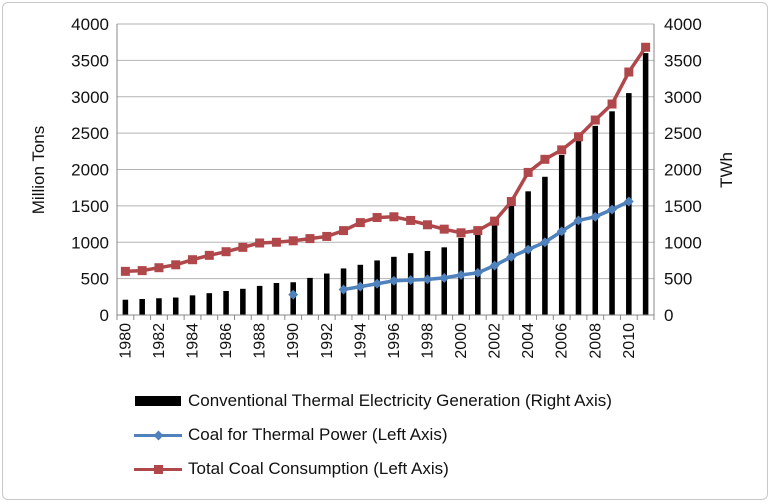  What do you see at coordinates (683, 60) in the screenshot?
I see `y-tick-label-right: 3500` at bounding box center [683, 60].